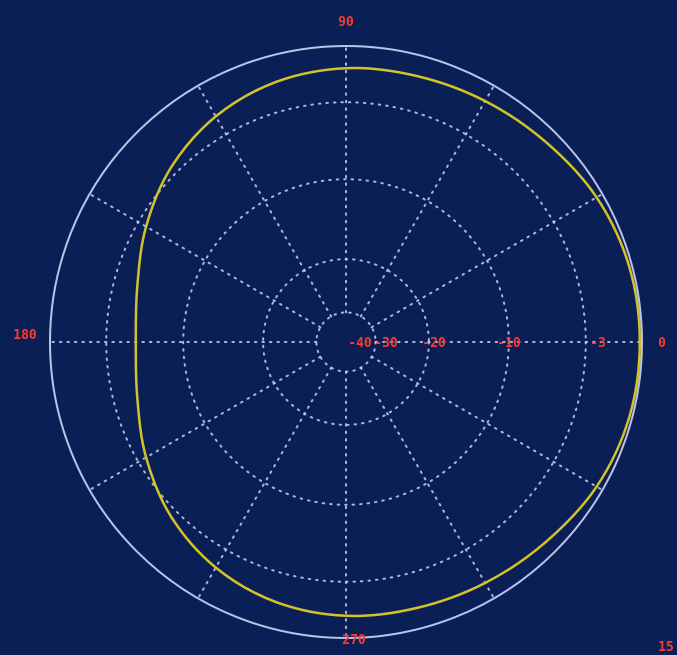  I want to click on radial-label-4: -3, so click(598, 343).